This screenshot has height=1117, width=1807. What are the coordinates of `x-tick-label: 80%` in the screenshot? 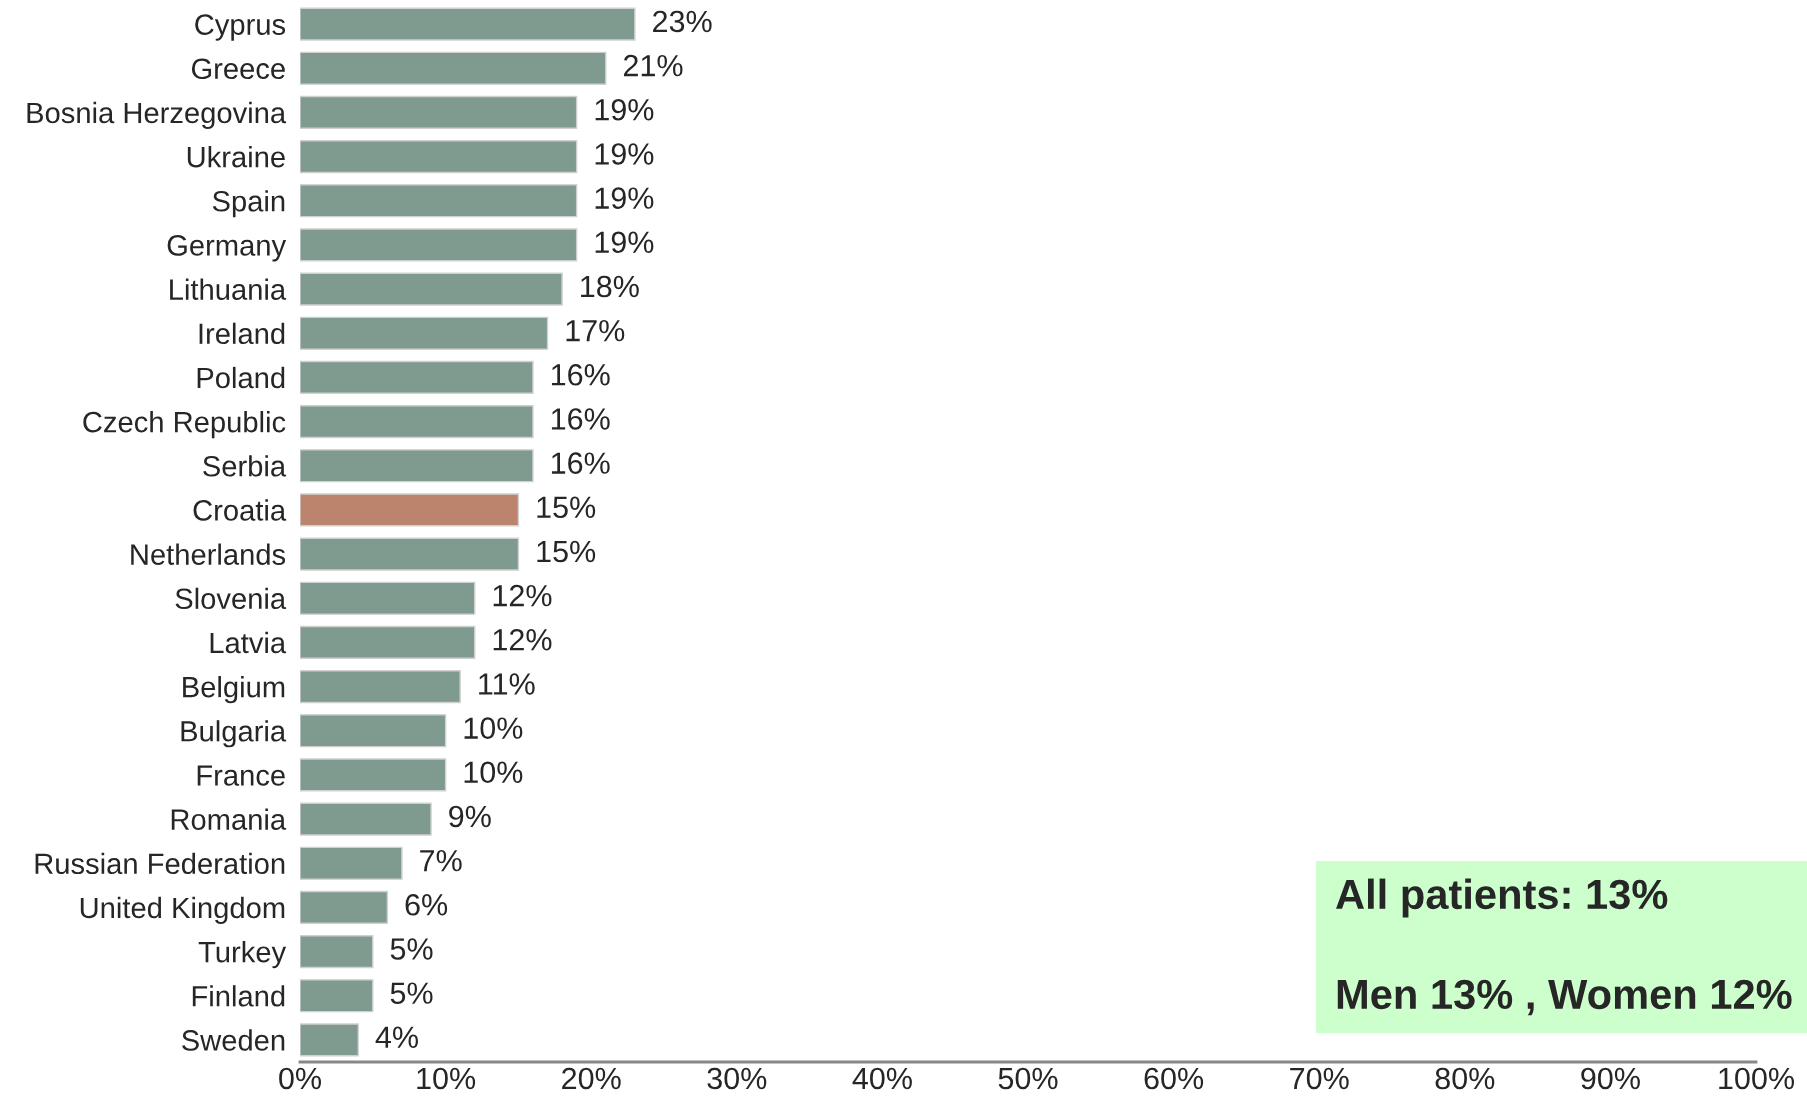 It's located at (1465, 1078).